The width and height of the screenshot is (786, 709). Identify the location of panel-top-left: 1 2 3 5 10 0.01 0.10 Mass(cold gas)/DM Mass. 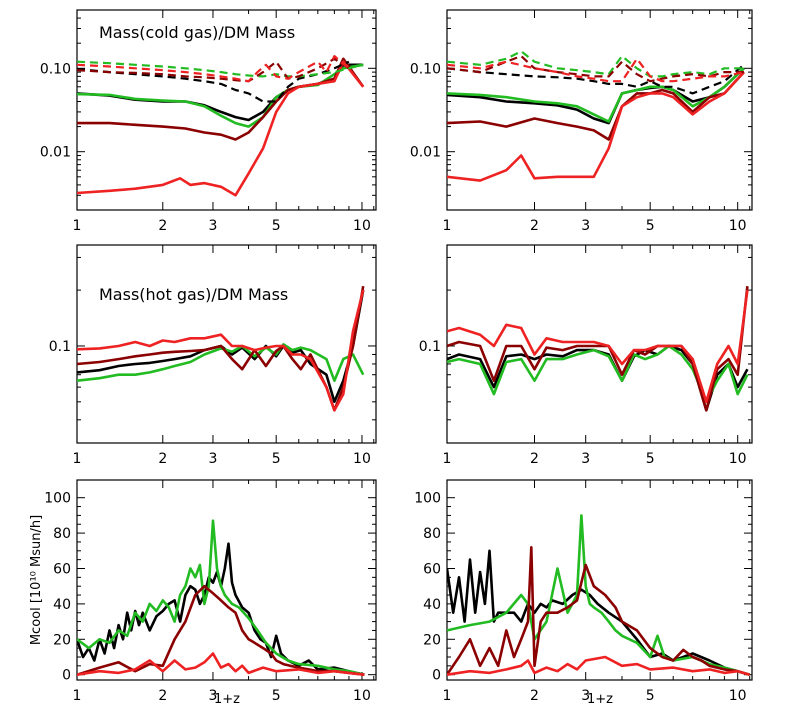
(208, 121).